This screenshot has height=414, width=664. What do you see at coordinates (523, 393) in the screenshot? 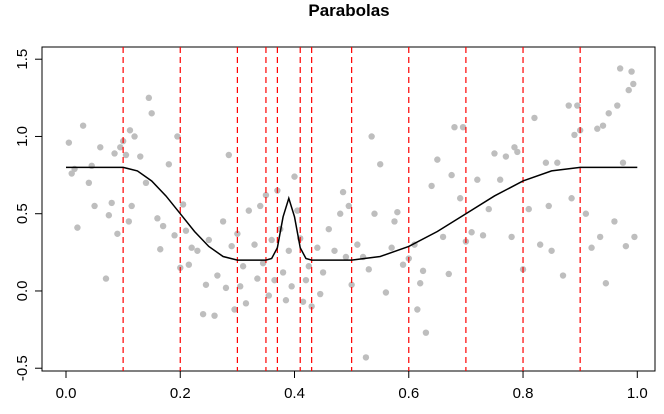
I see `x-tick-label: 0.8` at bounding box center [523, 393].